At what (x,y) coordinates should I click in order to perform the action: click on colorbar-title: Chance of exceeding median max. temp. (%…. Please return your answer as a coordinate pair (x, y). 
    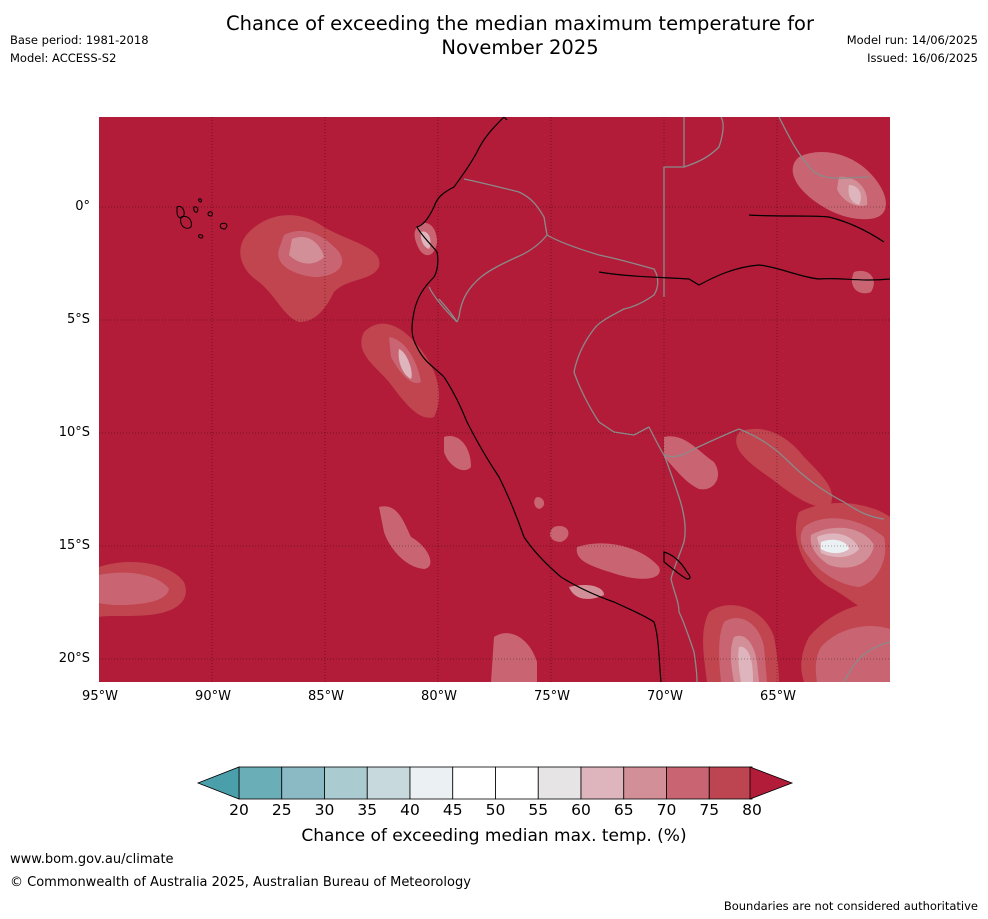
    Looking at the image, I should click on (494, 836).